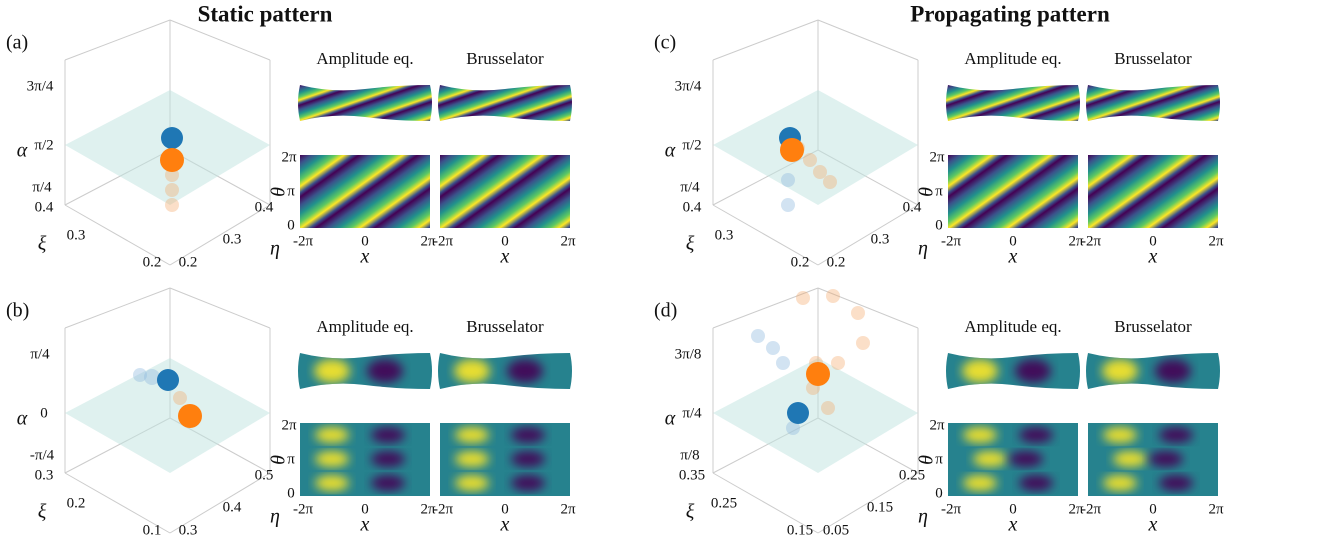 This screenshot has height=538, width=1331. I want to click on tick-label: 3π/4, so click(40, 86).